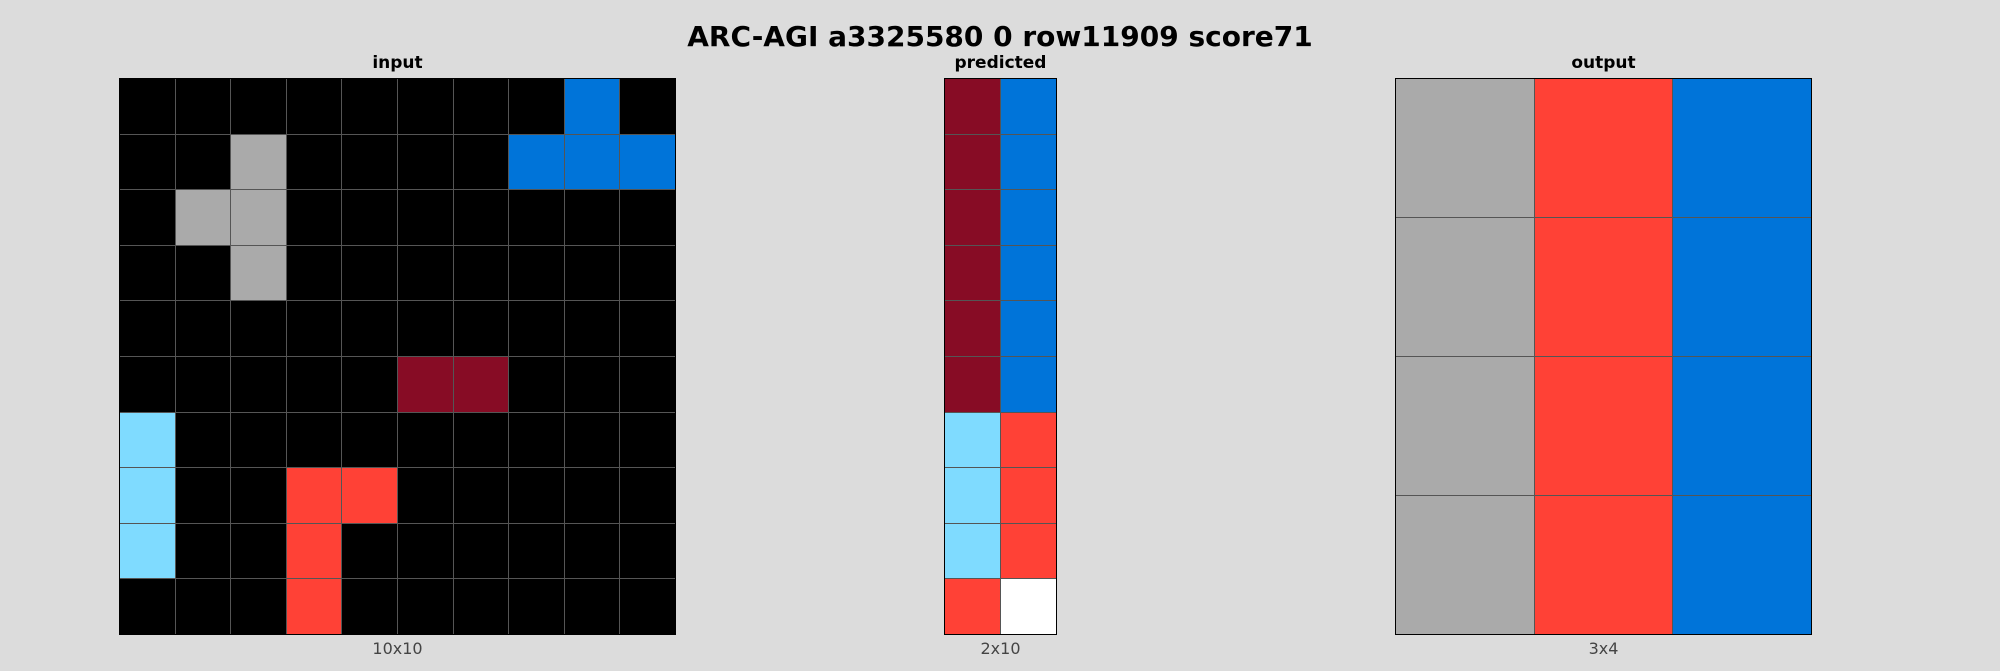  What do you see at coordinates (1603, 63) in the screenshot?
I see `output-panel-label: output` at bounding box center [1603, 63].